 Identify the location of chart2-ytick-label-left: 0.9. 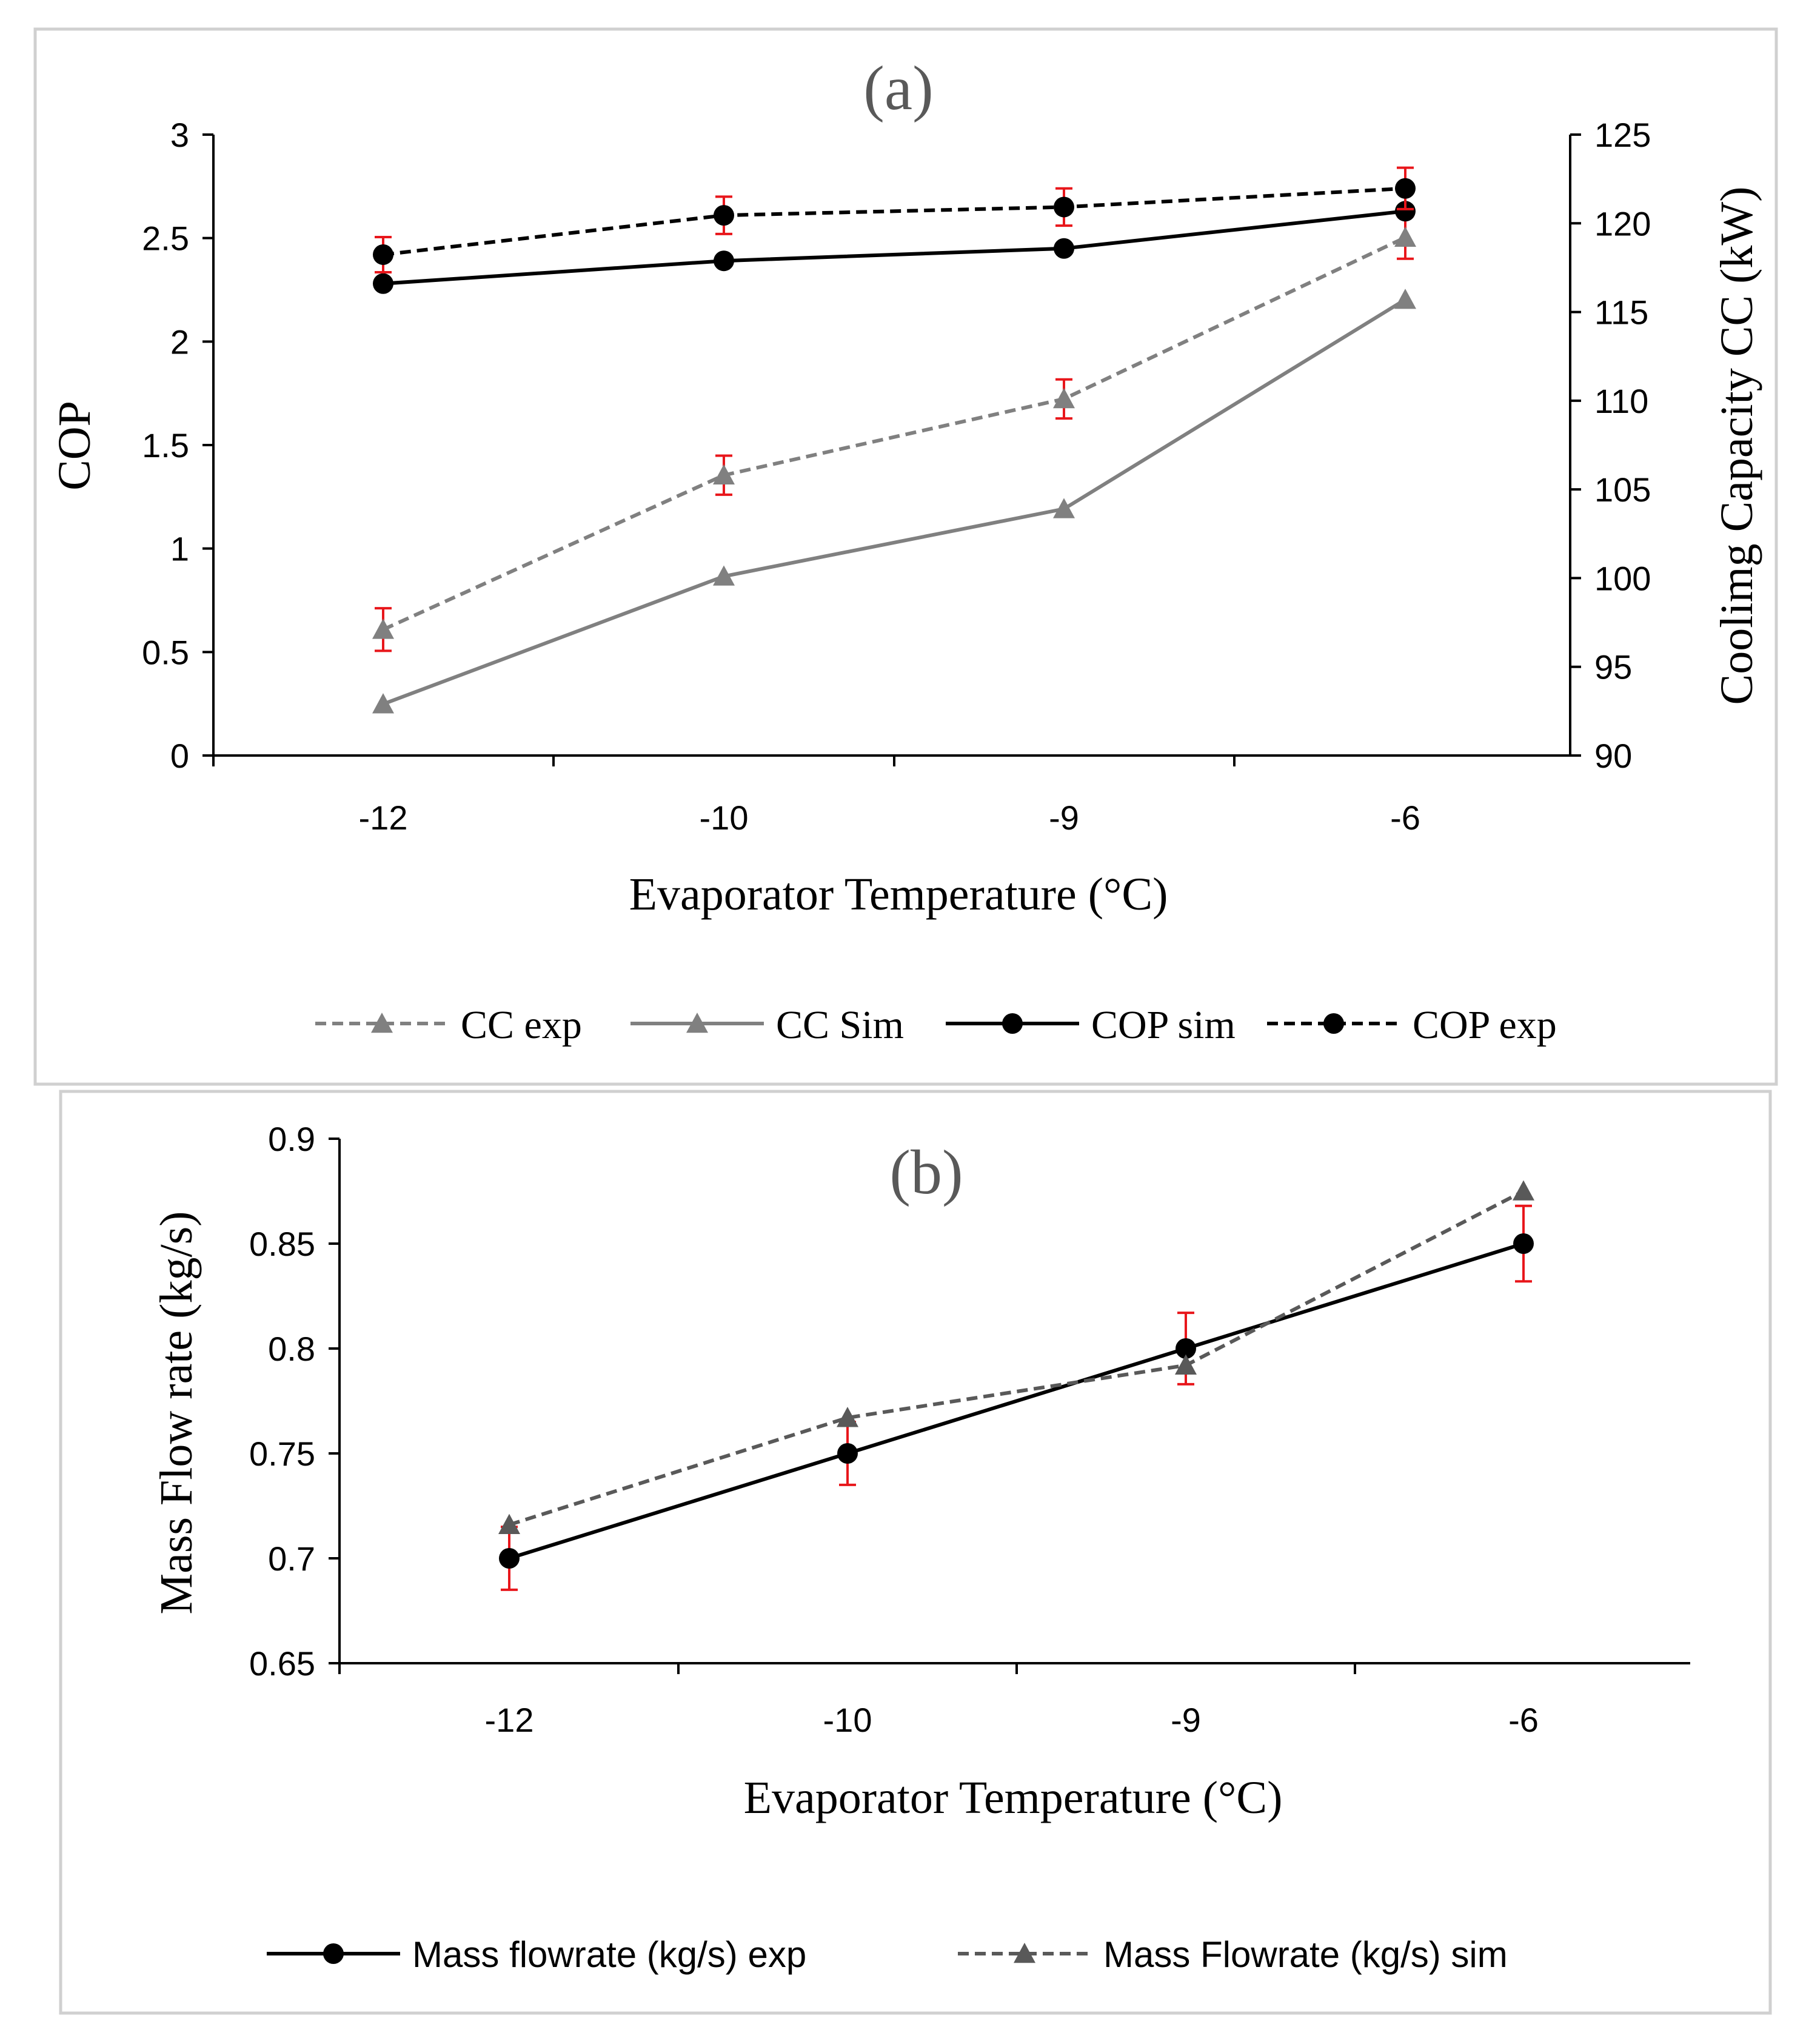
(291, 1139).